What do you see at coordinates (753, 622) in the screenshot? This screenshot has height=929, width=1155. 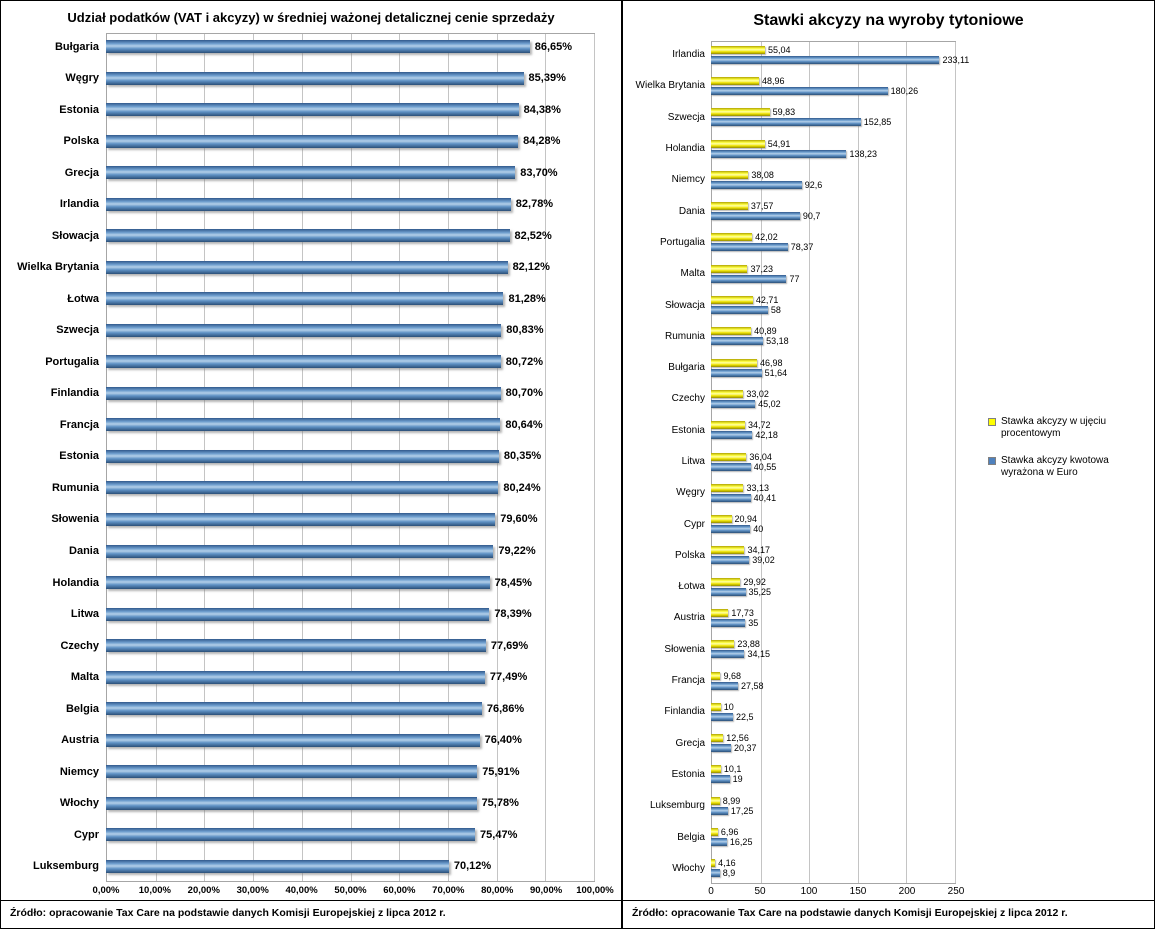 I see `bar-value-label: 35` at bounding box center [753, 622].